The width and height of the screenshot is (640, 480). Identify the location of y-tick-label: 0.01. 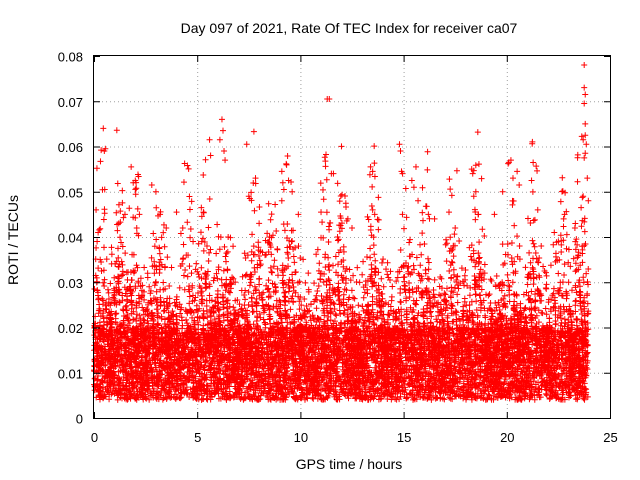
(70, 373).